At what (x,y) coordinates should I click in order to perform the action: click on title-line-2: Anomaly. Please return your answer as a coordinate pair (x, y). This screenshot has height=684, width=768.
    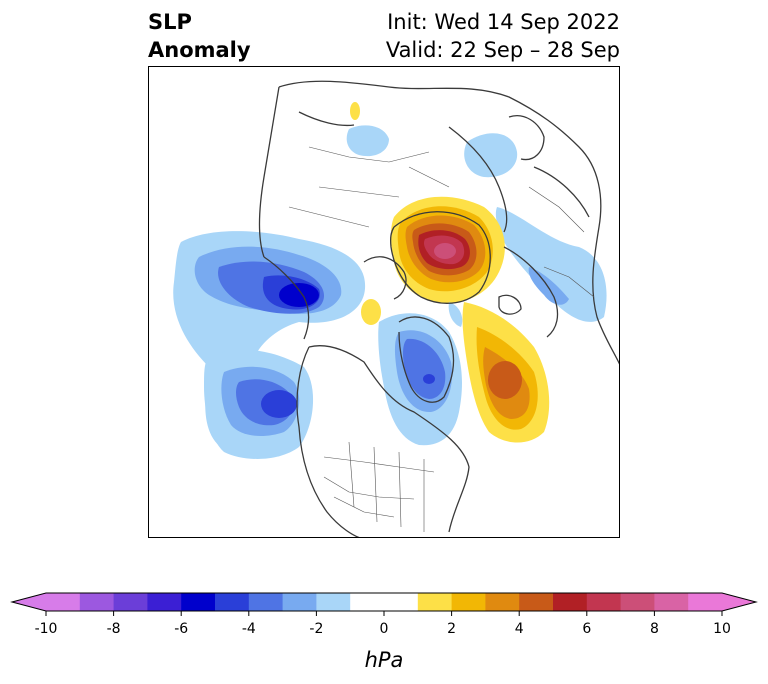
    Looking at the image, I should click on (199, 50).